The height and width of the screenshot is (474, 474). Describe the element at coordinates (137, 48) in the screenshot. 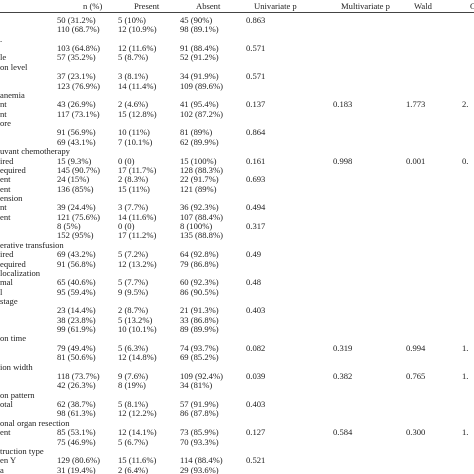

I see `table-cell: 12 (11.6%)` at that location.